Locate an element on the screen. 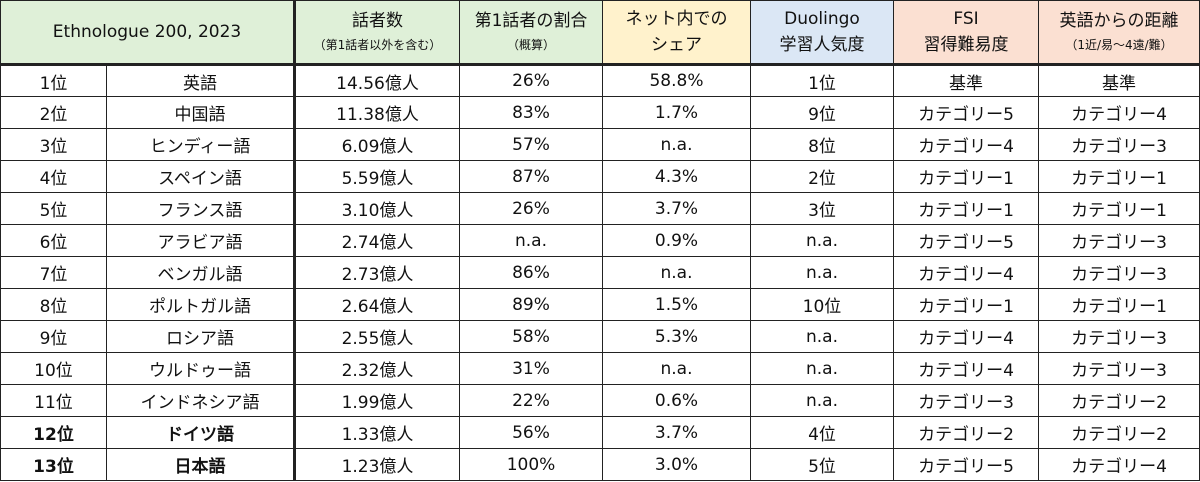 This screenshot has width=1200, height=482. speakers-cell: 1.99億人 is located at coordinates (377, 400).